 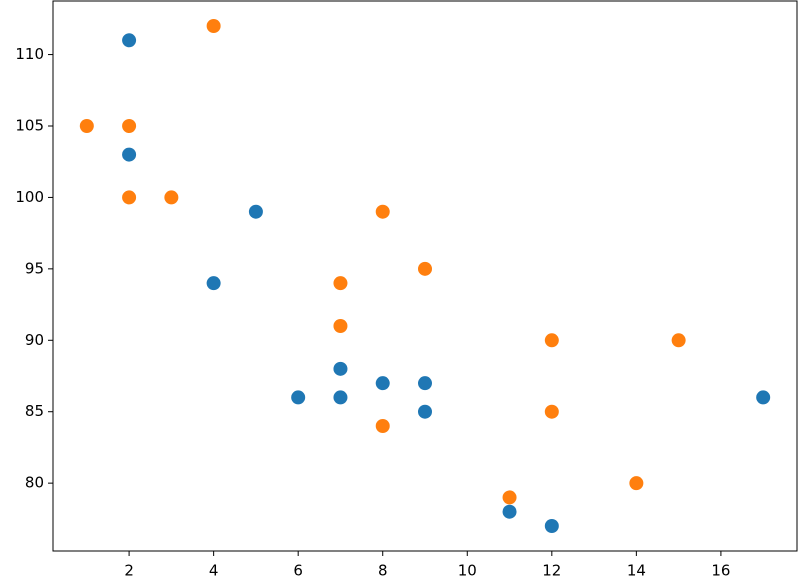 I want to click on y-tick-label: 85, so click(x=34, y=411).